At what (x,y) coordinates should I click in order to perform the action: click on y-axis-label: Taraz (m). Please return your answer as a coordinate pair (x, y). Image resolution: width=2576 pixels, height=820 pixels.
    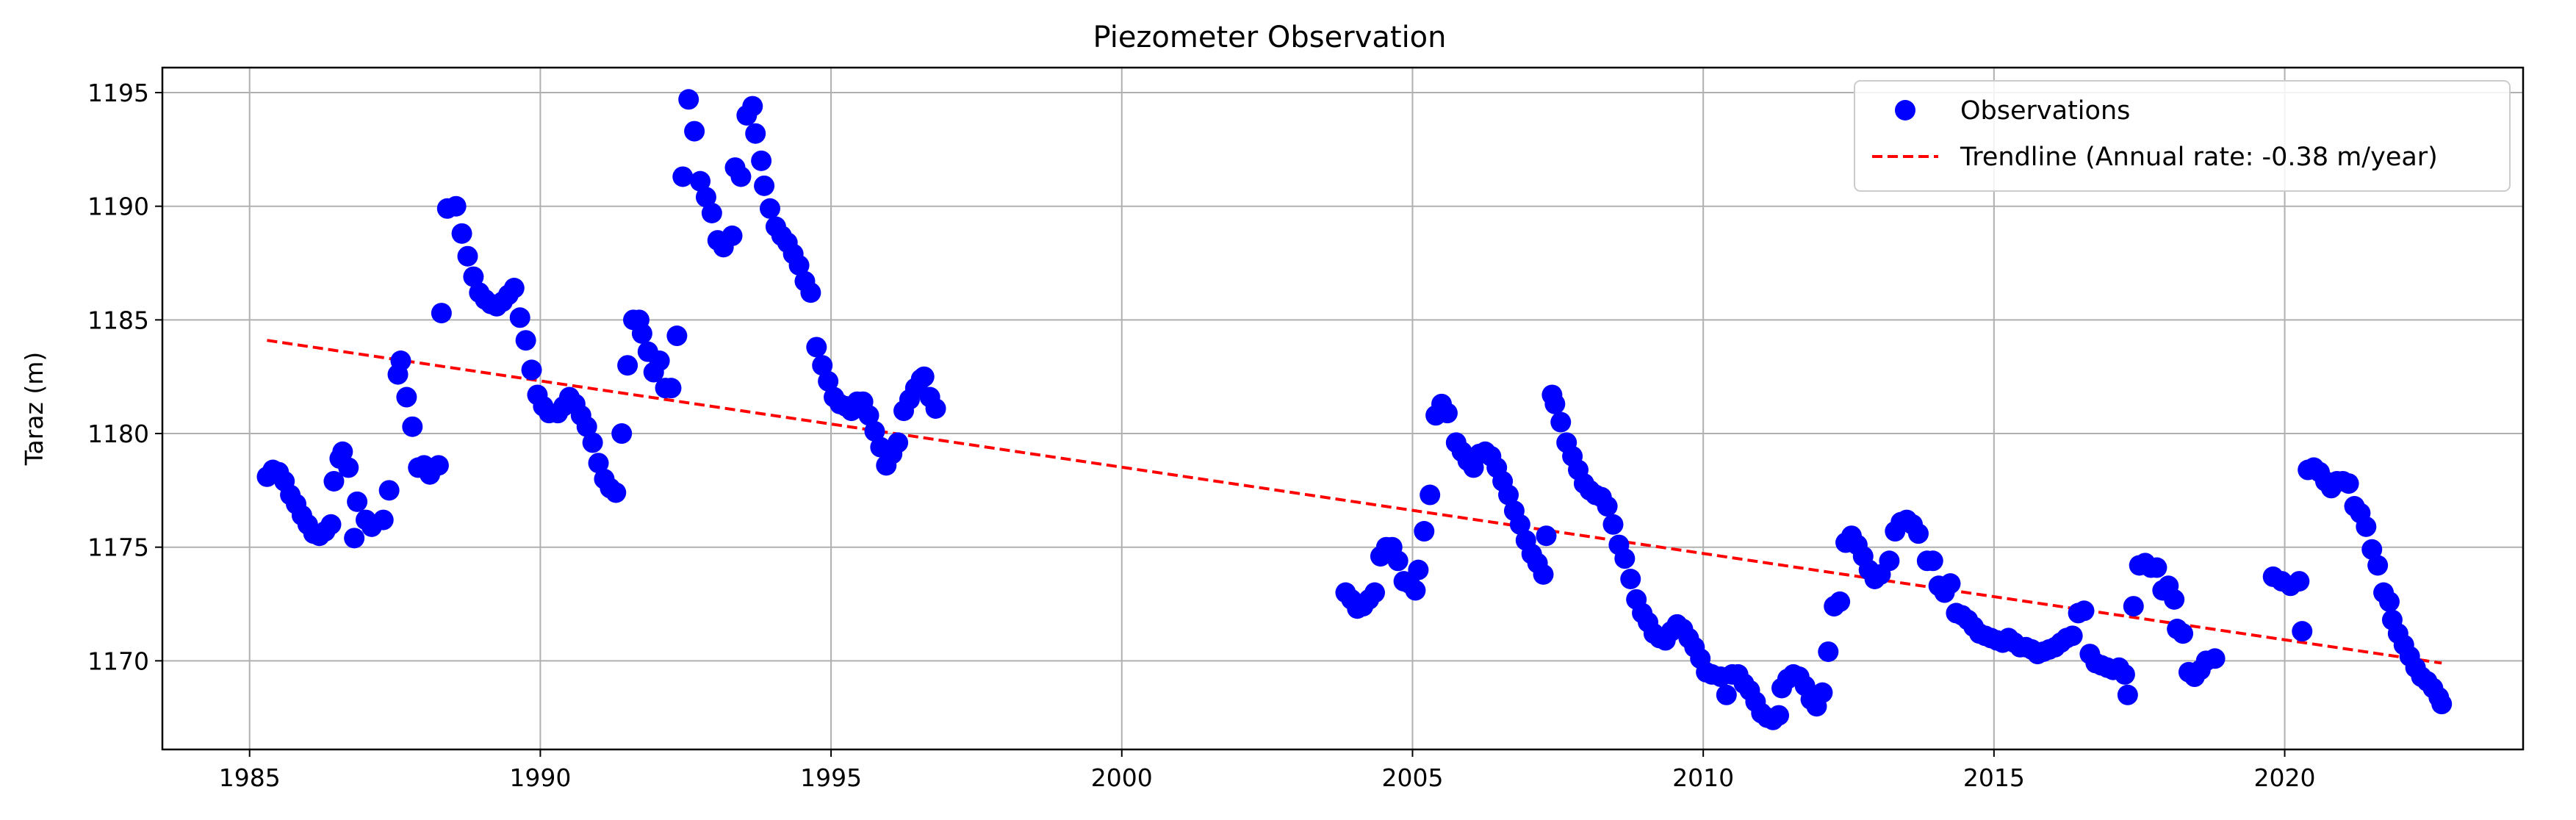
    Looking at the image, I should click on (34, 409).